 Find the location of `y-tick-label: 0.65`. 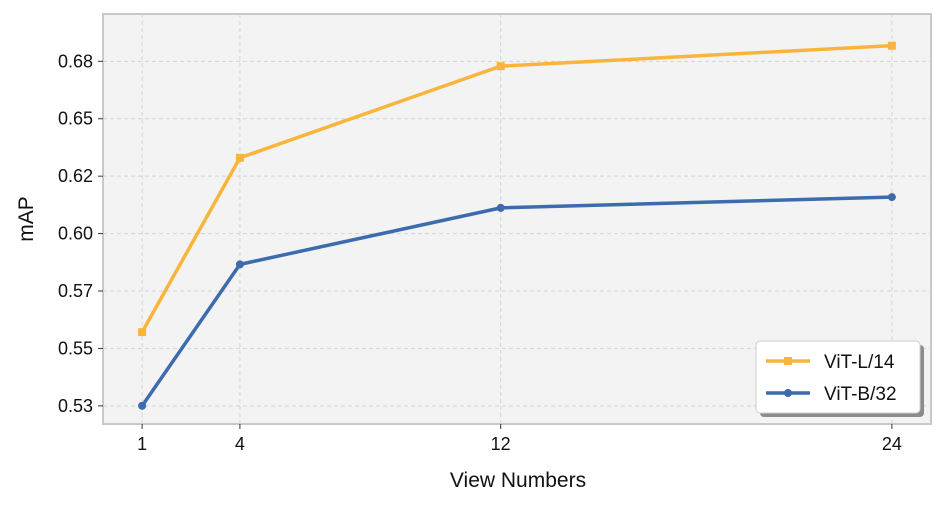

y-tick-label: 0.65 is located at coordinates (75, 119).